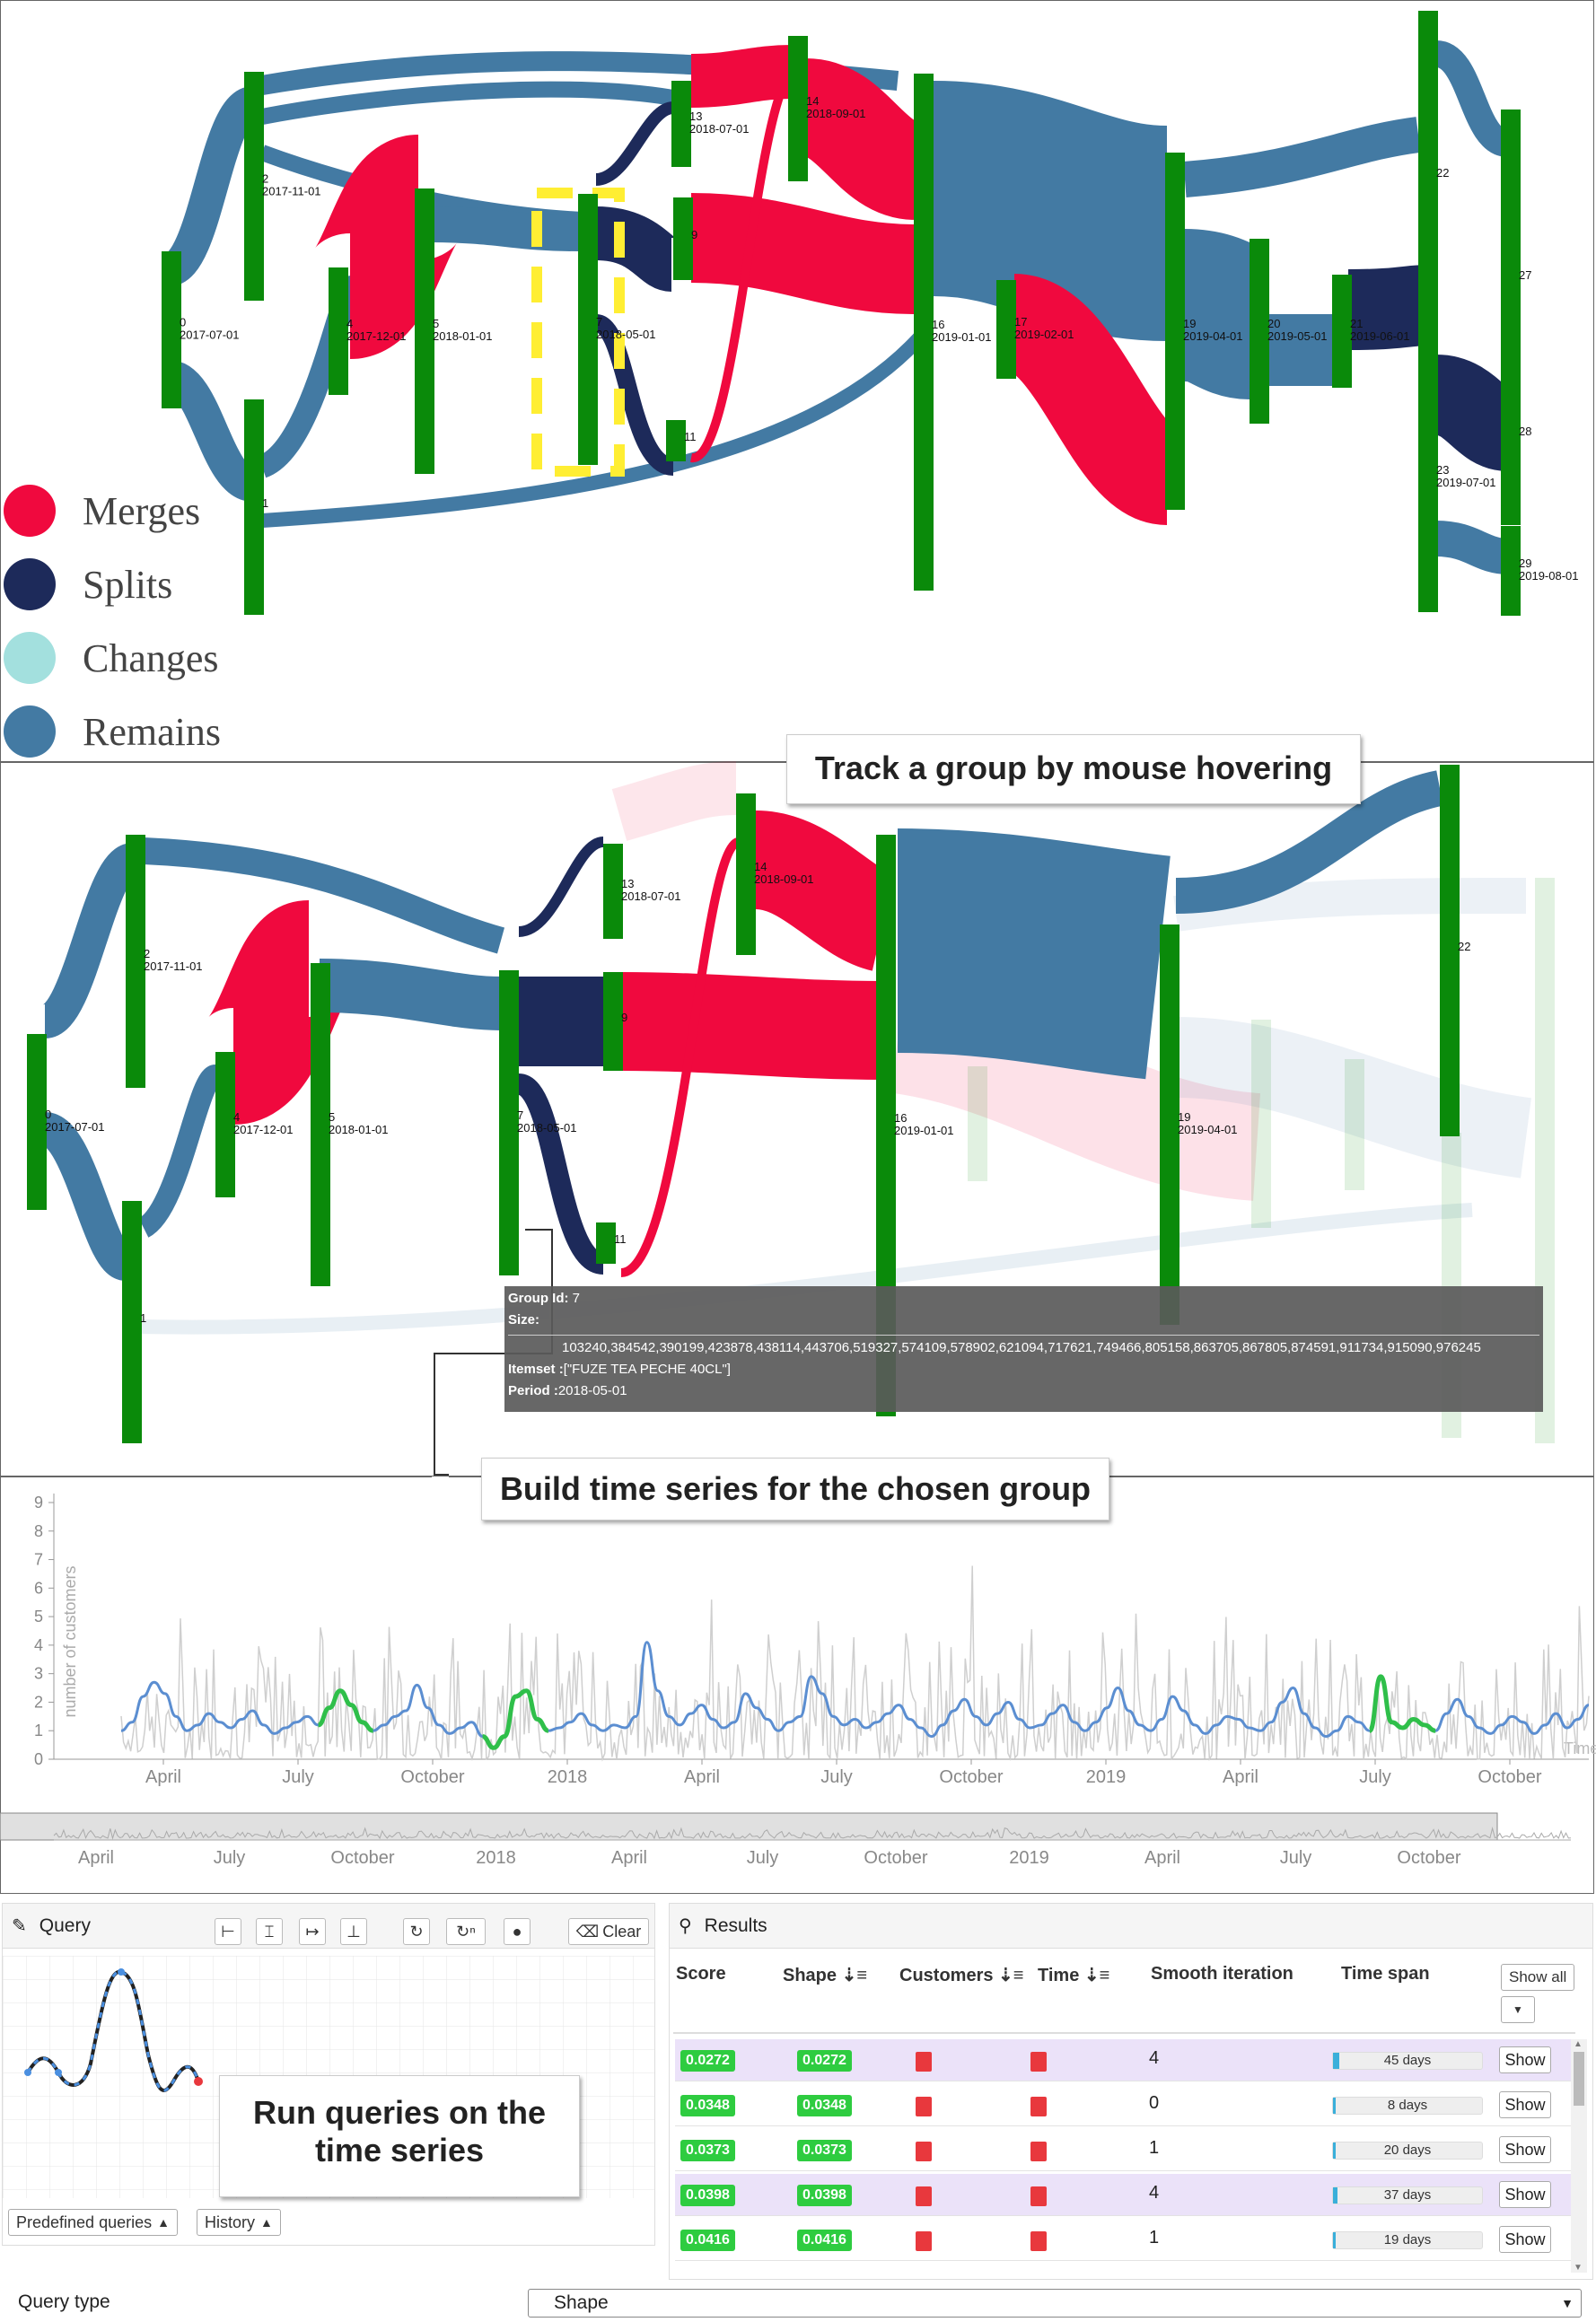  What do you see at coordinates (824, 2106) in the screenshot?
I see `shape-badge: 0.0348` at bounding box center [824, 2106].